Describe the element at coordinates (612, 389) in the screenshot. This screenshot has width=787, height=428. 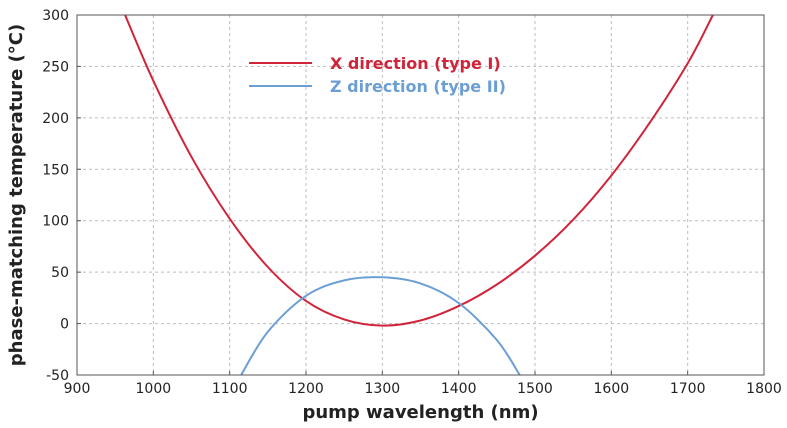
I see `x-tick-label: 1600` at that location.